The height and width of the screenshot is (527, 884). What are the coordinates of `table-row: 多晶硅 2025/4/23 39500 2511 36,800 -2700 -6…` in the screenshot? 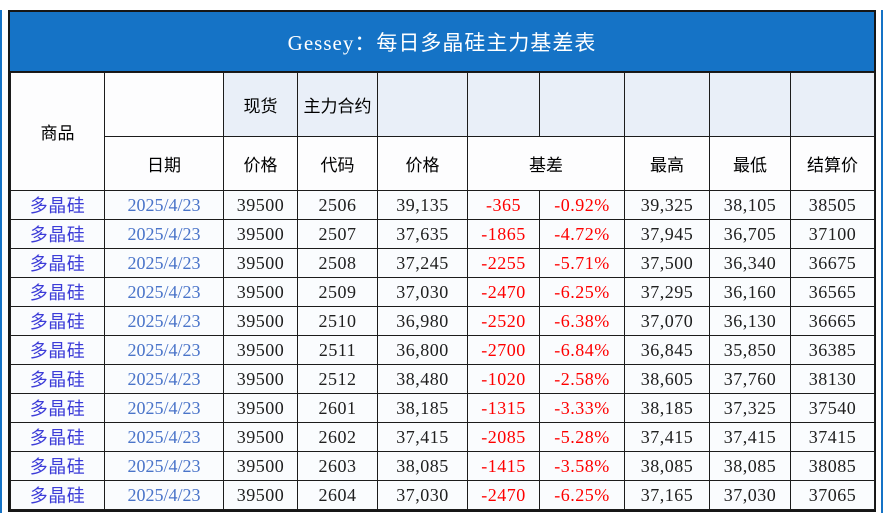 It's located at (442, 350).